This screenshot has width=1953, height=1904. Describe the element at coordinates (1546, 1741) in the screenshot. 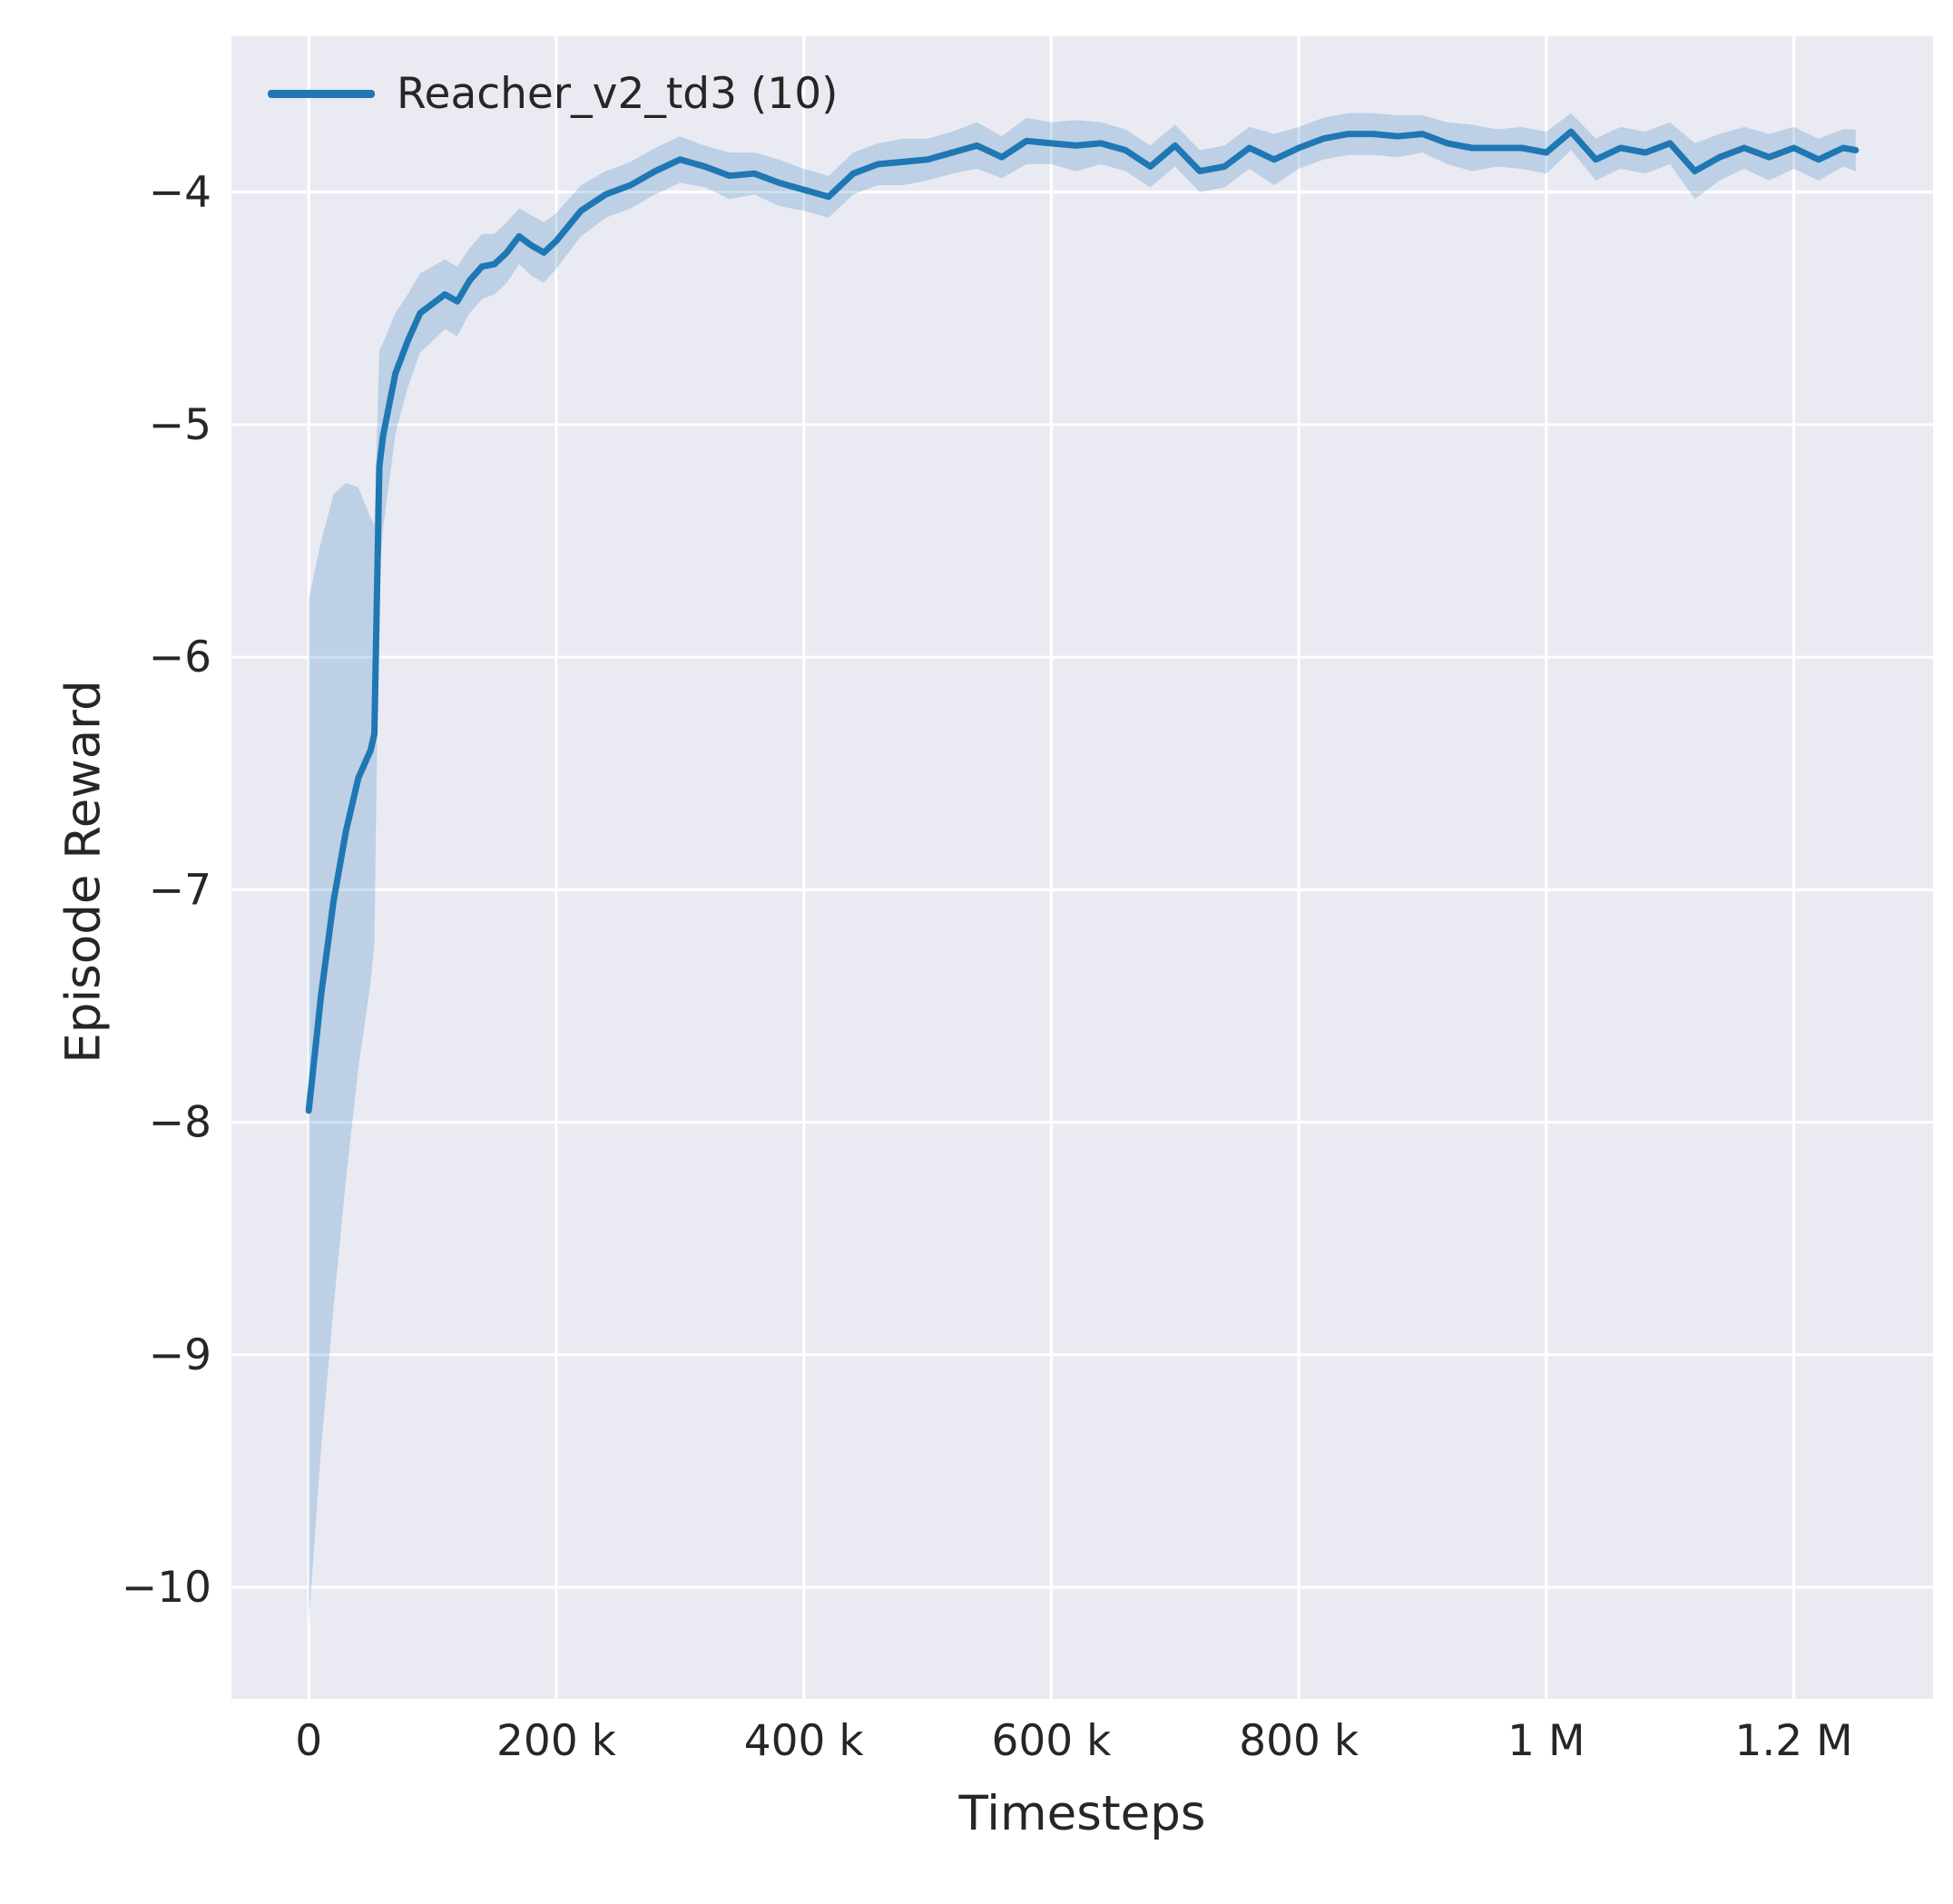

I see `x-tick-label: 1 M` at that location.